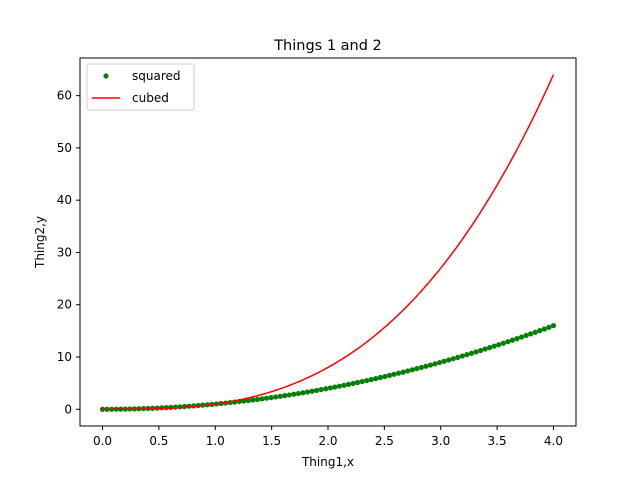 The height and width of the screenshot is (478, 640). I want to click on series-squared, so click(328, 367).